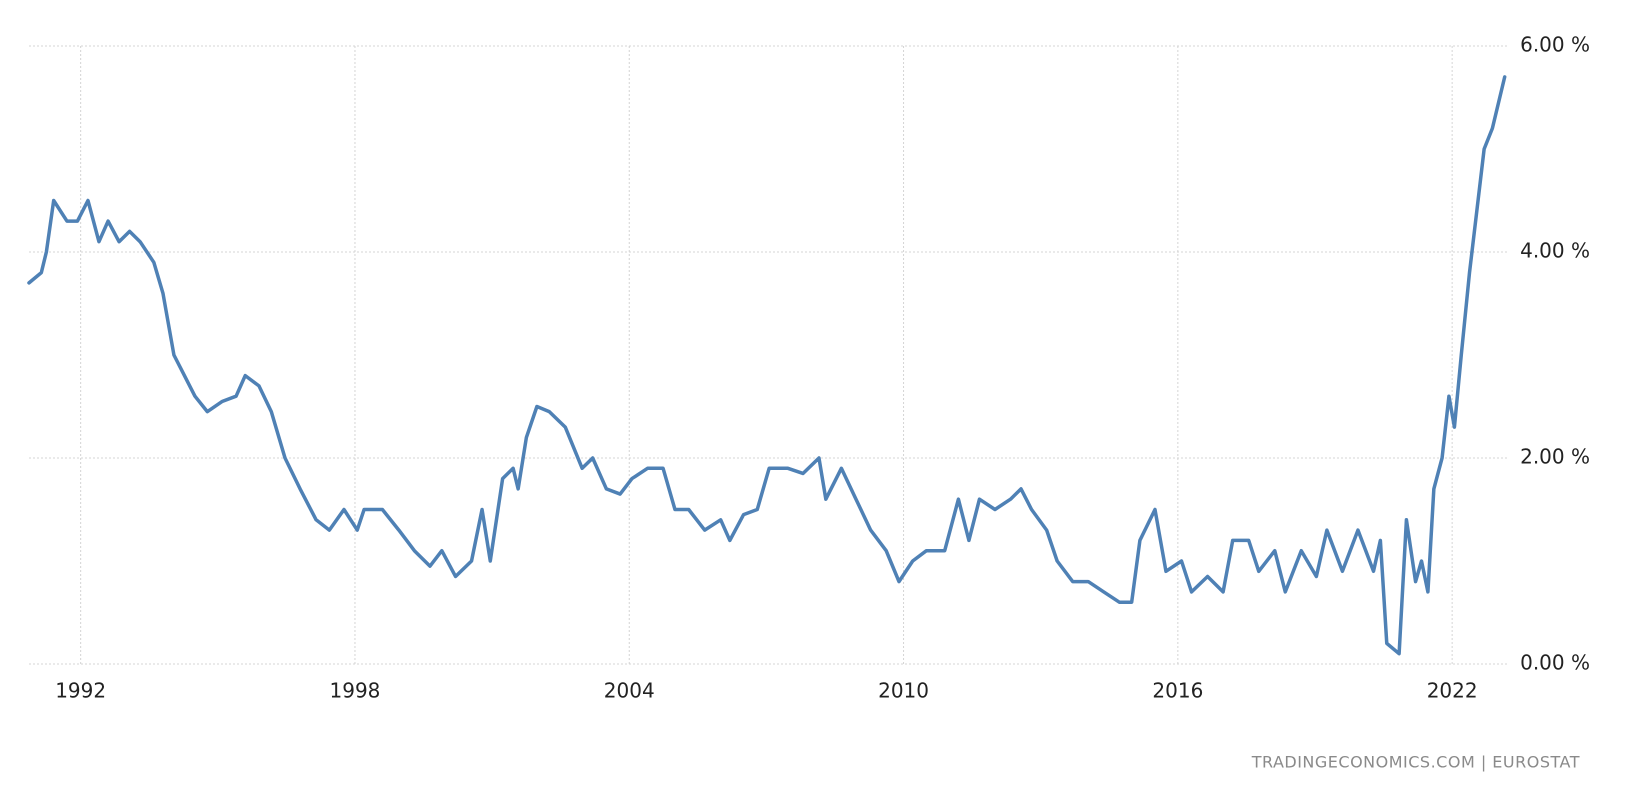  I want to click on x-tick-label: 2004, so click(629, 691).